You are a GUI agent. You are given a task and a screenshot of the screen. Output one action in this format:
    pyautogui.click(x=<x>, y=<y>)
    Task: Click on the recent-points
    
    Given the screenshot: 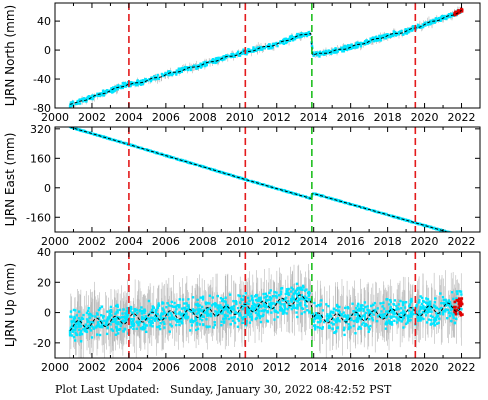 What is the action you would take?
    pyautogui.click(x=458, y=307)
    